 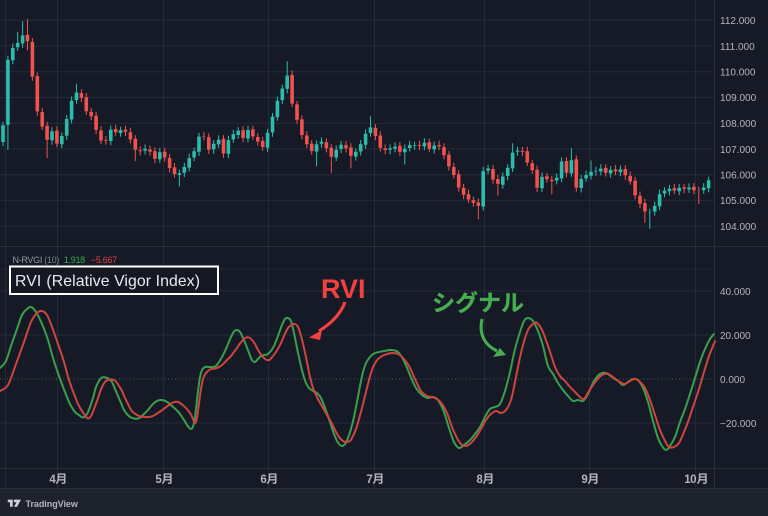 What do you see at coordinates (737, 47) in the screenshot?
I see `svg-text: 111.000` at bounding box center [737, 47].